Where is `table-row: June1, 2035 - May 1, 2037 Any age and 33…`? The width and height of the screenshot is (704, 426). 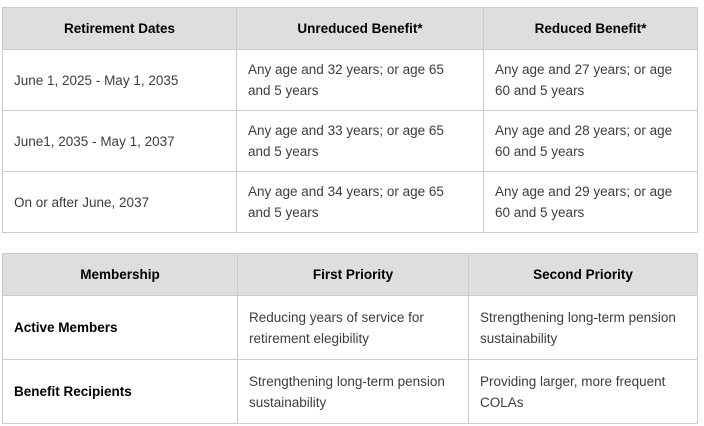
table-row: June1, 2035 - May 1, 2037 Any age and 33… is located at coordinates (350, 141).